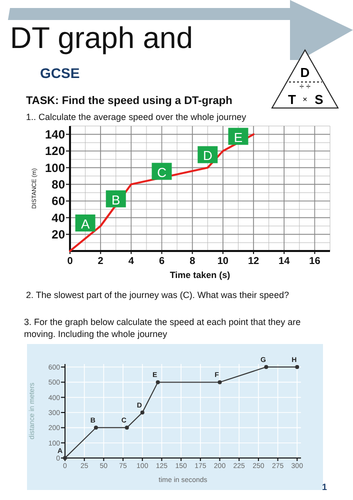 The width and height of the screenshot is (353, 500). What do you see at coordinates (193, 261) in the screenshot?
I see `x-tick-label: 8` at bounding box center [193, 261].